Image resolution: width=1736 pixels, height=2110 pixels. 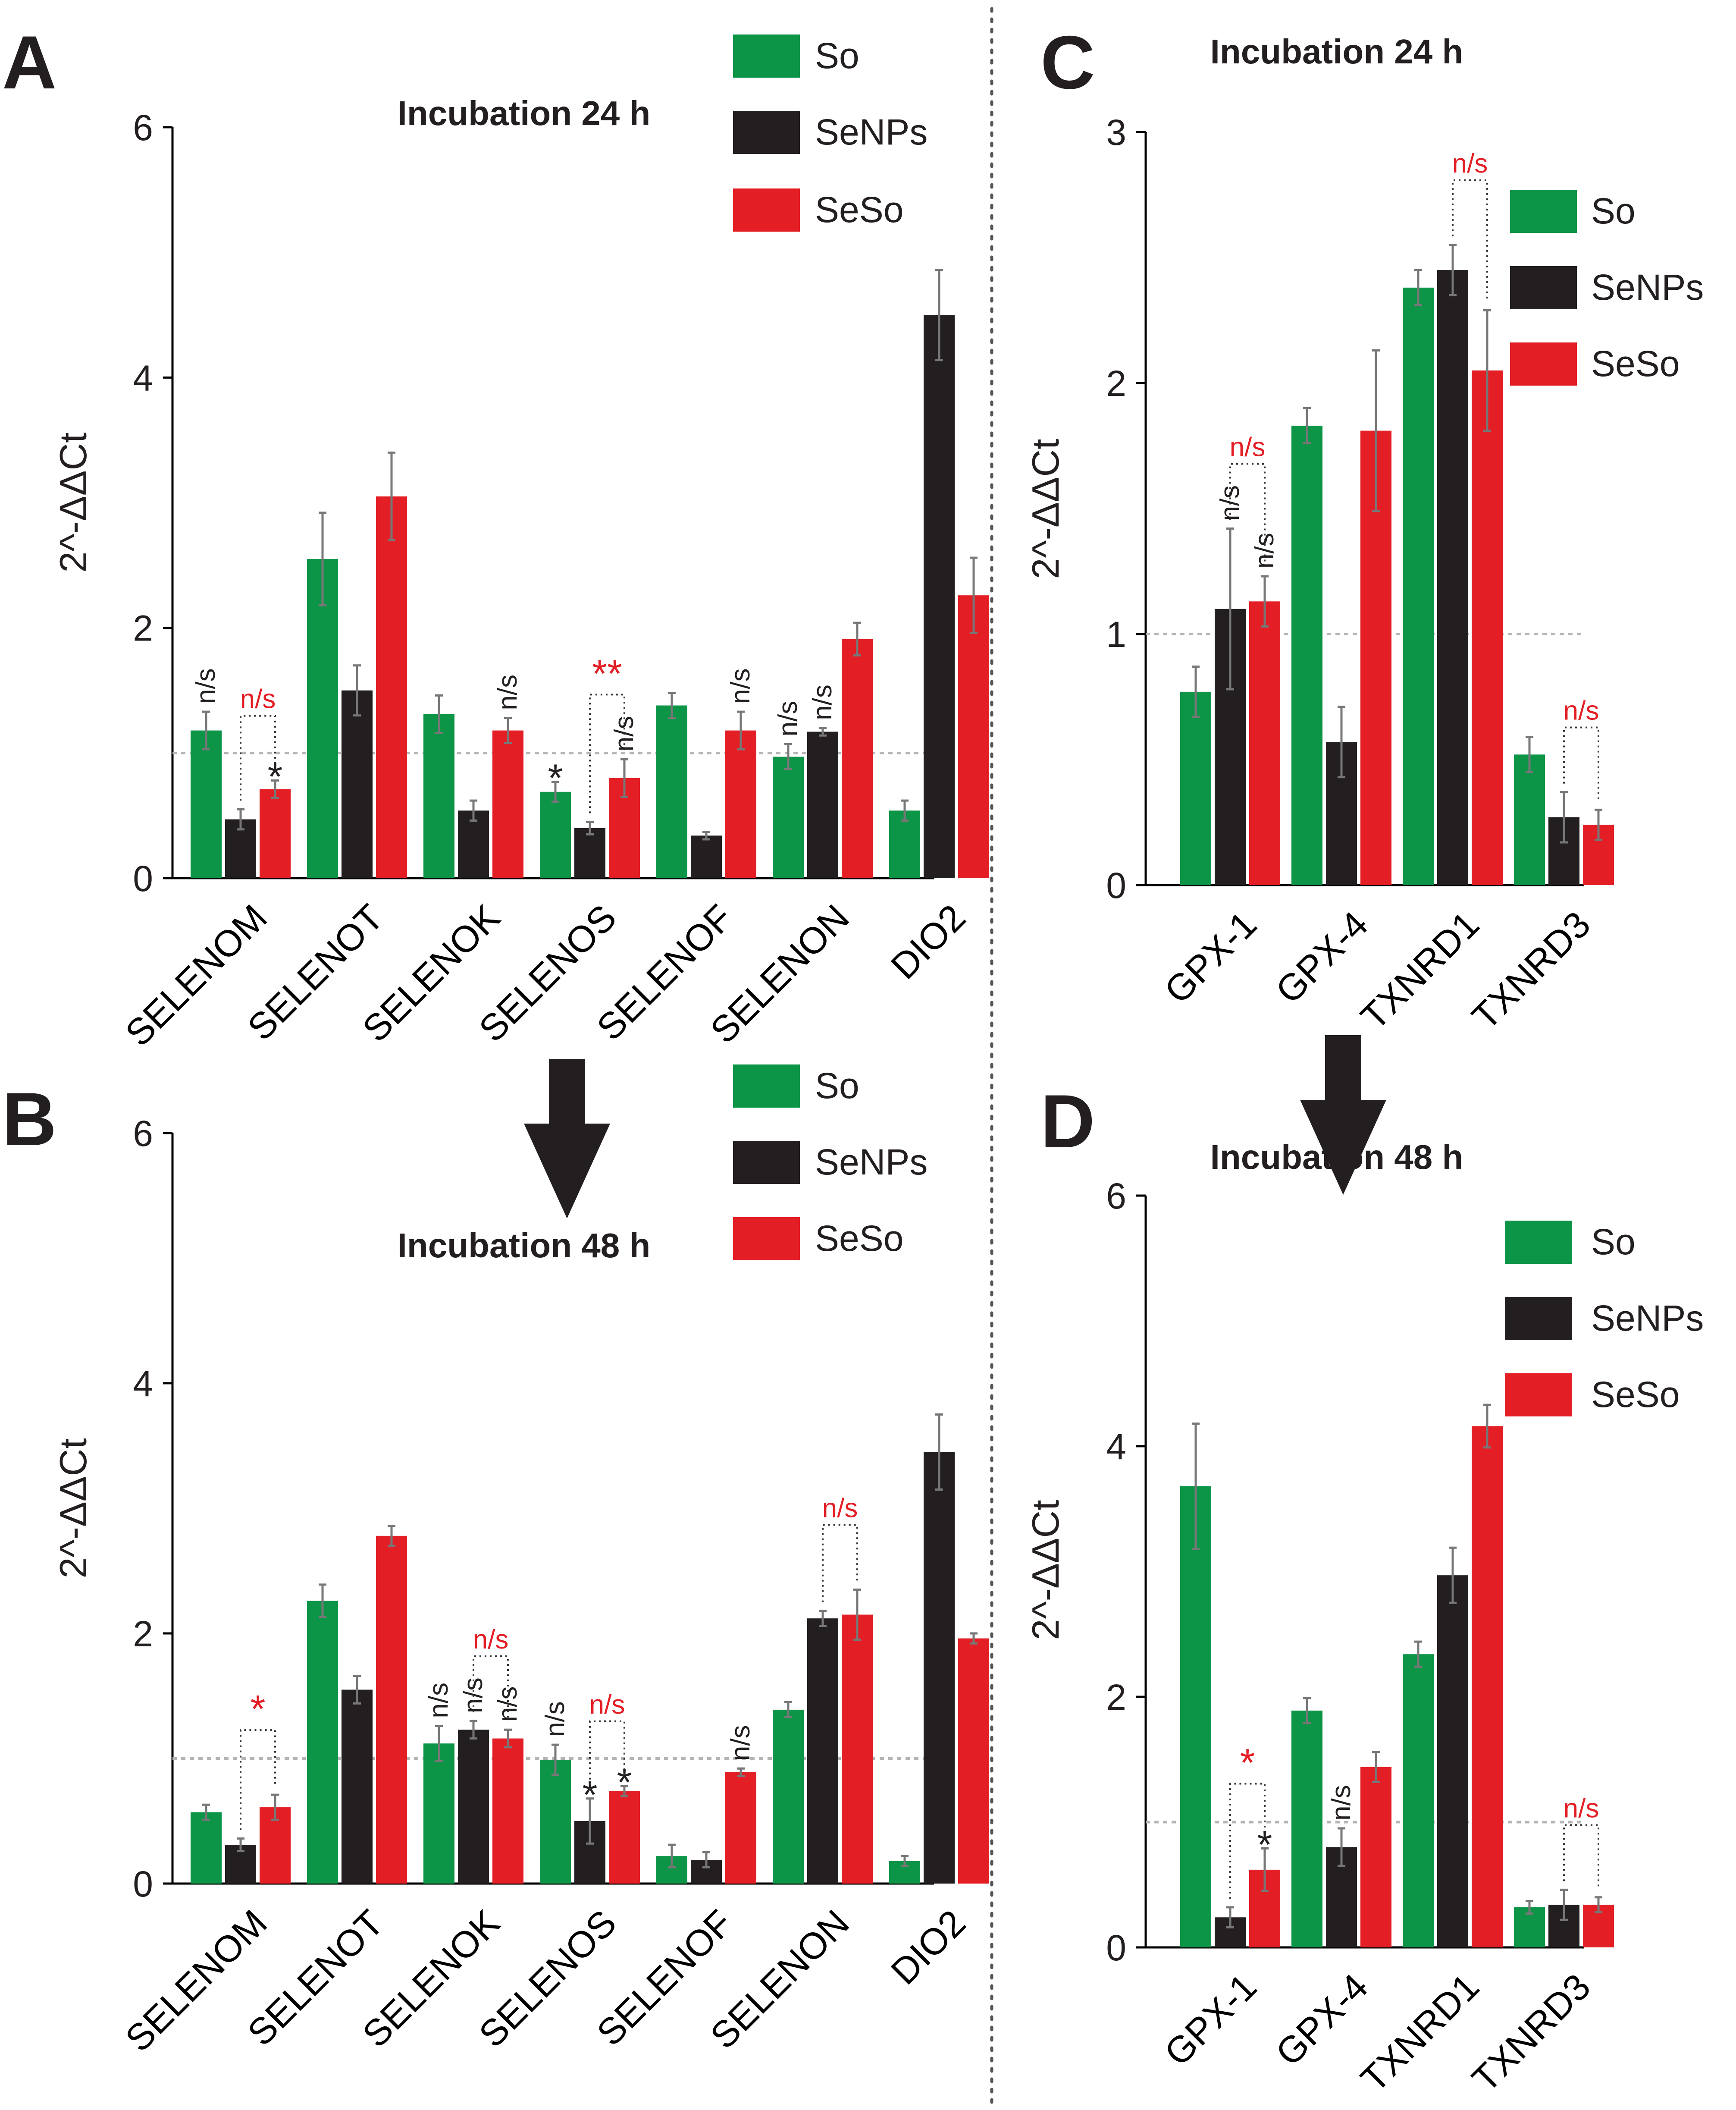 I want to click on bar-senps-selenof, so click(x=706, y=857).